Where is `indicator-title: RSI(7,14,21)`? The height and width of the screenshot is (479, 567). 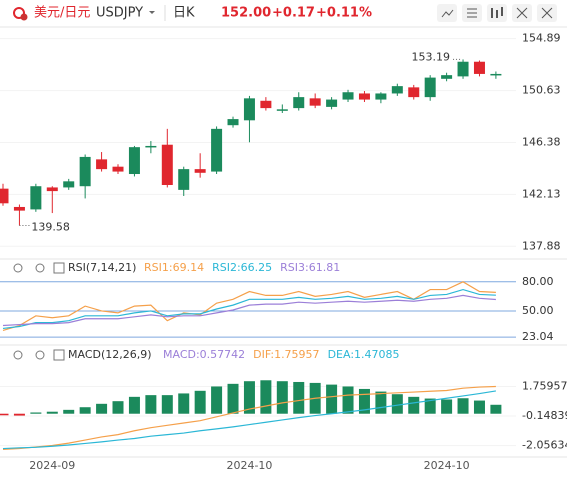
indicator-title: RSI(7,14,21) is located at coordinates (102, 267).